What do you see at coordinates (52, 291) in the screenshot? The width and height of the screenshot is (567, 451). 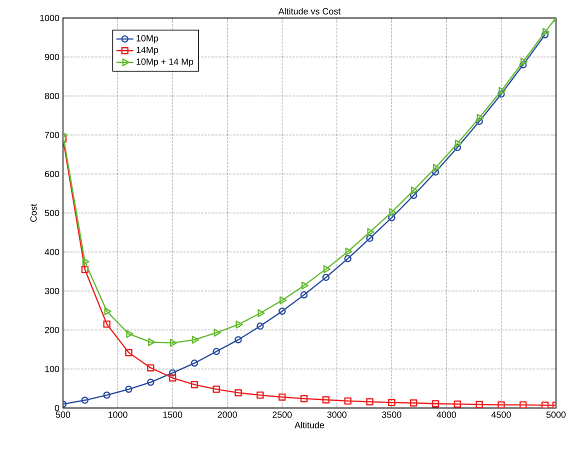 I see `y-tick-label: 300` at bounding box center [52, 291].